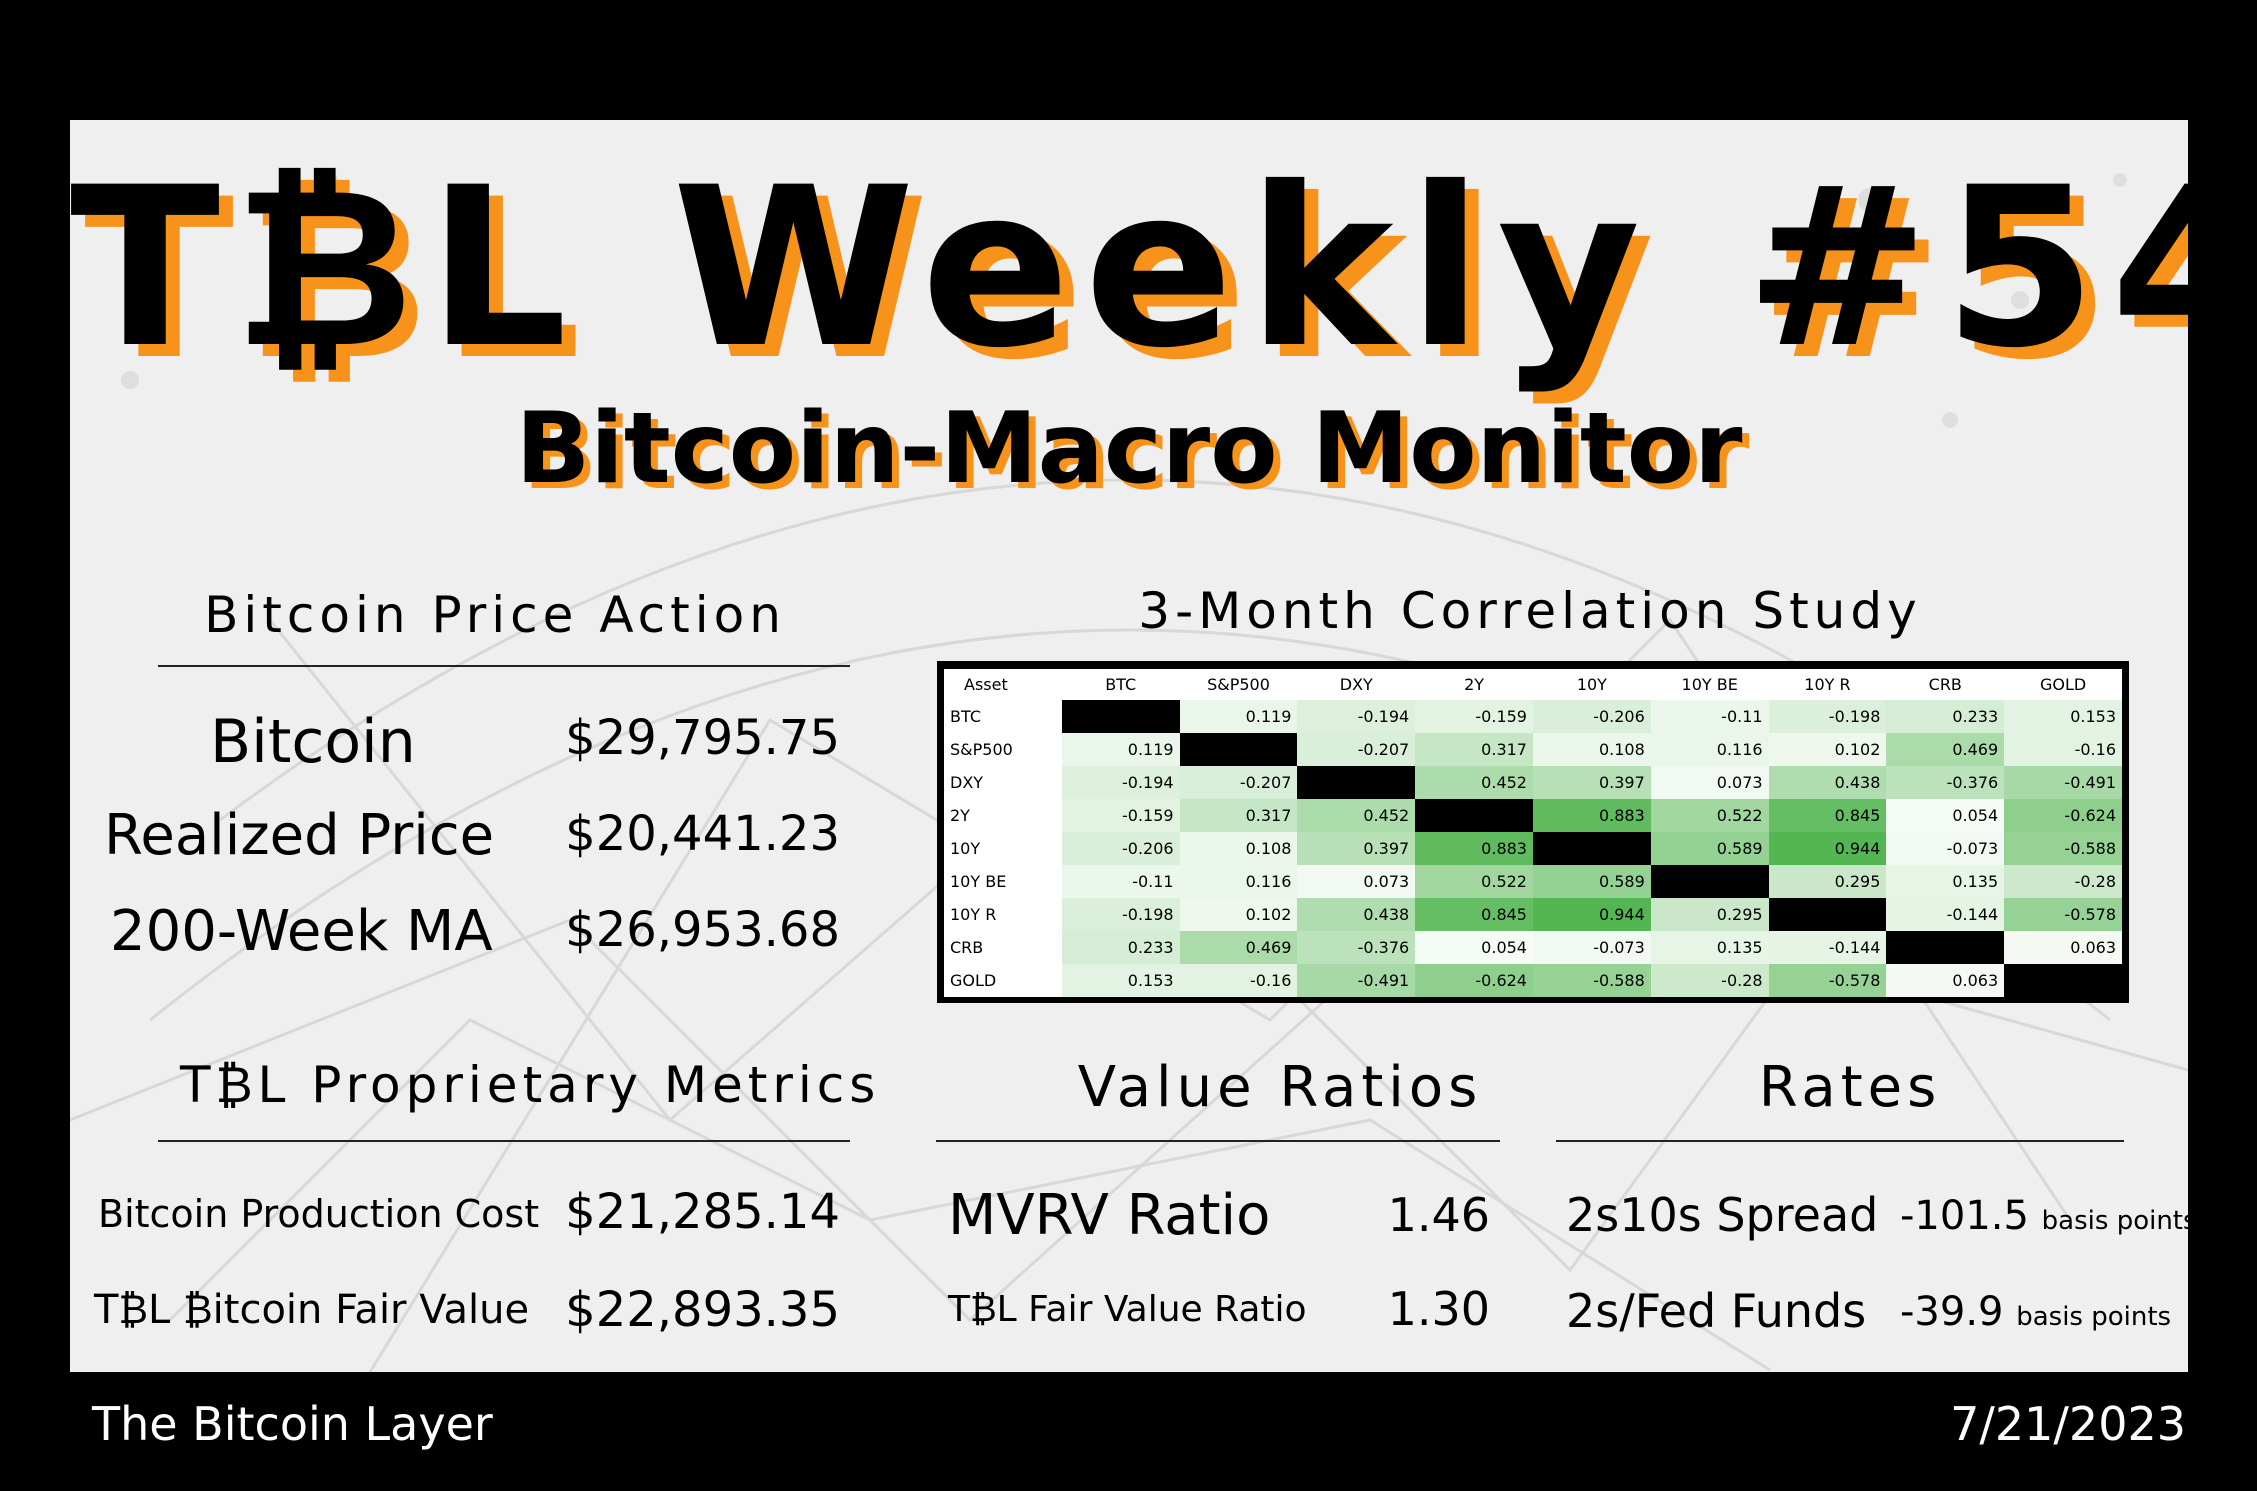 This screenshot has width=2257, height=1491. Describe the element at coordinates (702, 1310) in the screenshot. I see `fair-value-value: $22,893.35` at that location.